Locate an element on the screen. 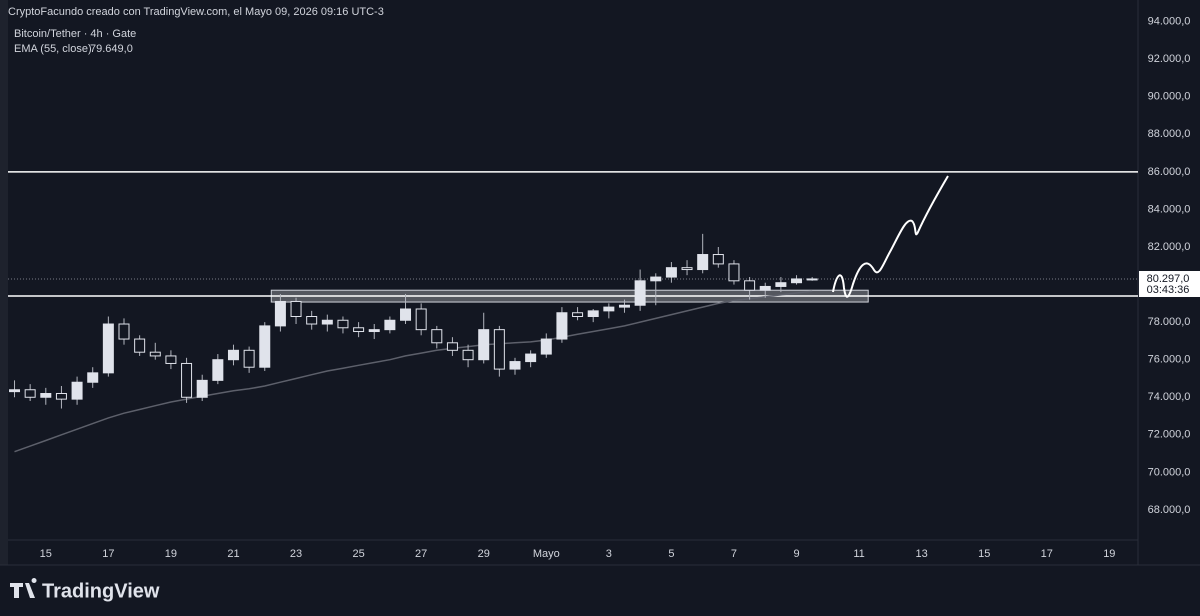 The image size is (1200, 616). x-tick-label: 29 is located at coordinates (484, 554).